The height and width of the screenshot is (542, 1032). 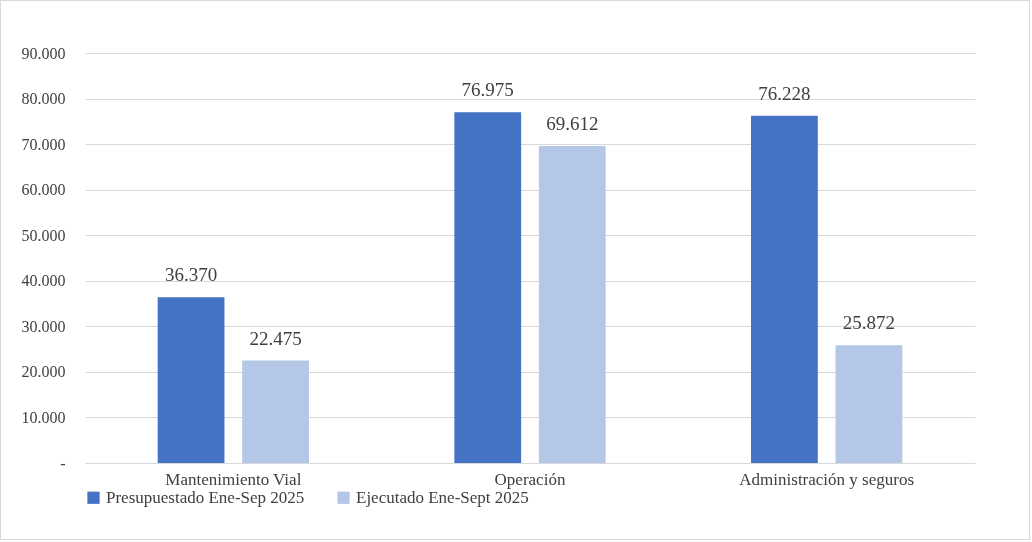 What do you see at coordinates (43, 53) in the screenshot?
I see `y-tick-label: 90.000` at bounding box center [43, 53].